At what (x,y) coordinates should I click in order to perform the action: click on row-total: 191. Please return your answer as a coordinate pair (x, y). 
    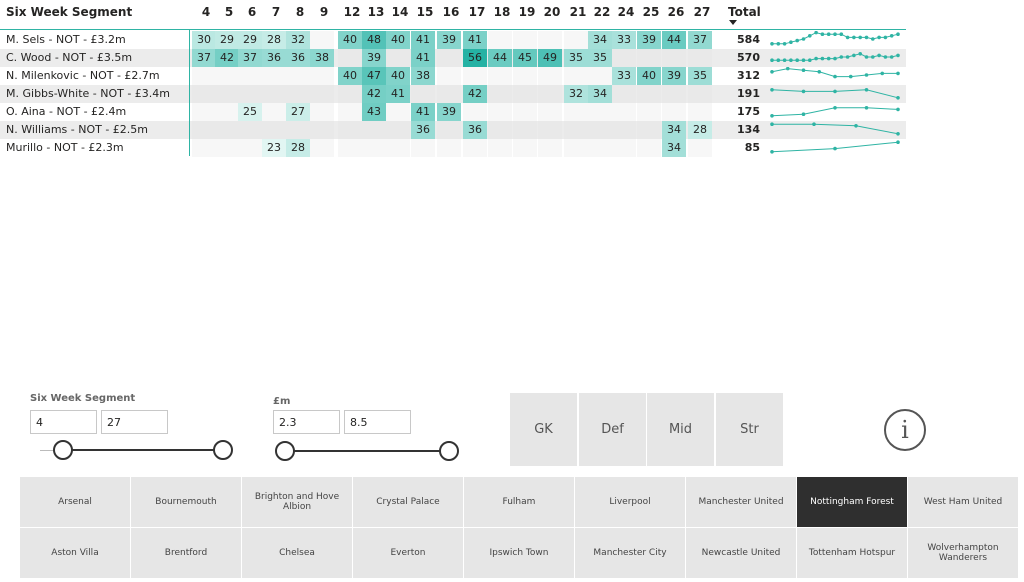
    Looking at the image, I should click on (748, 93).